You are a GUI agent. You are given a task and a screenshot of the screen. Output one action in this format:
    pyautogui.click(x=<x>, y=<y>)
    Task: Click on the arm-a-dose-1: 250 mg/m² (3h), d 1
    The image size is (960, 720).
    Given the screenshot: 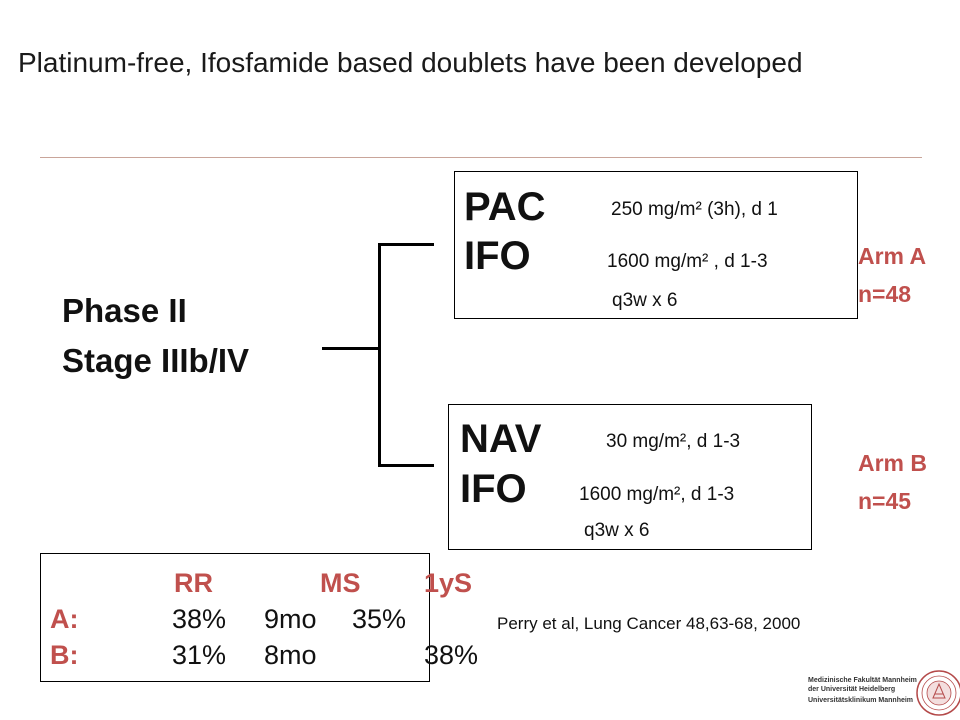 What is the action you would take?
    pyautogui.click(x=694, y=209)
    